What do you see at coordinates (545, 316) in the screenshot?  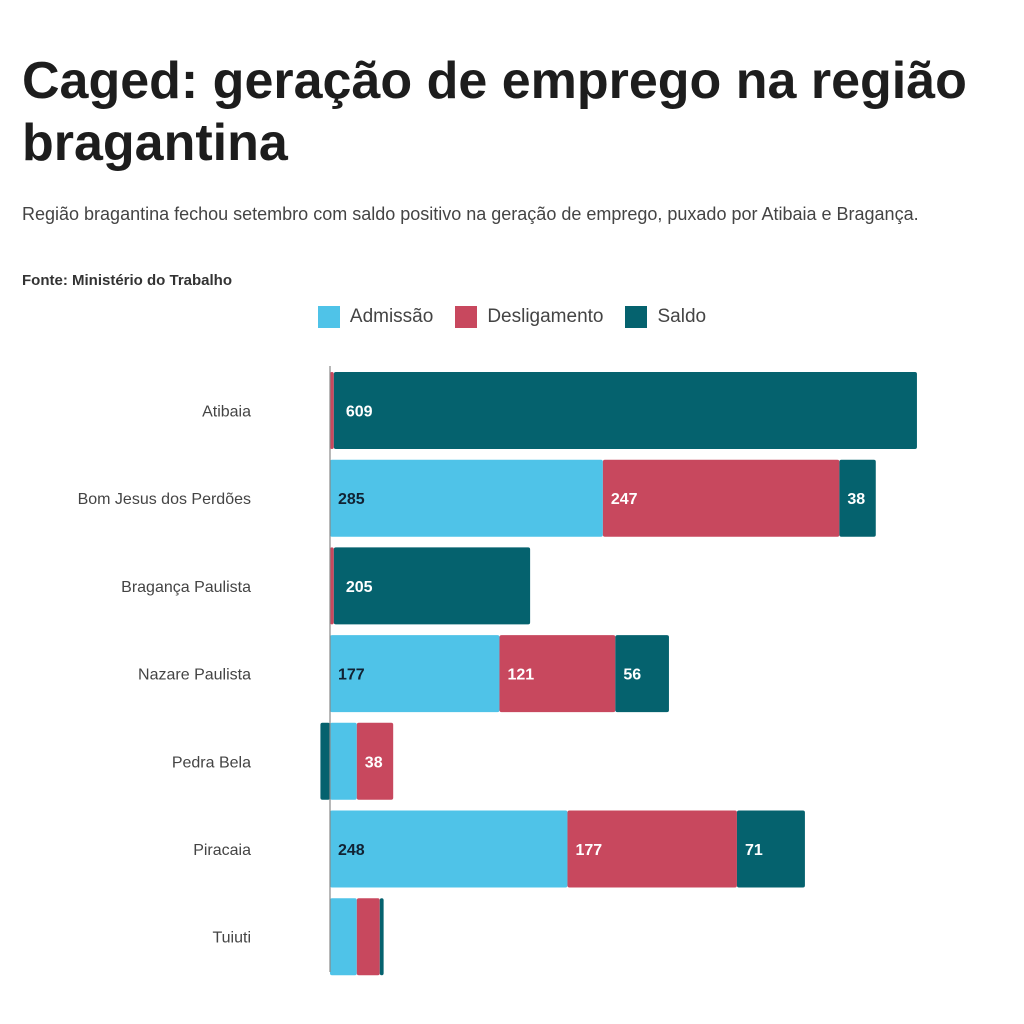 I see `legend-label: Desligamento` at bounding box center [545, 316].